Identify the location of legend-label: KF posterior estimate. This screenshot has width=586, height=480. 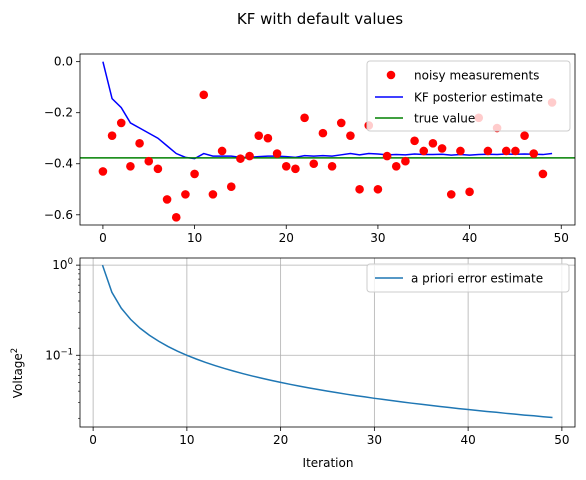
(478, 98).